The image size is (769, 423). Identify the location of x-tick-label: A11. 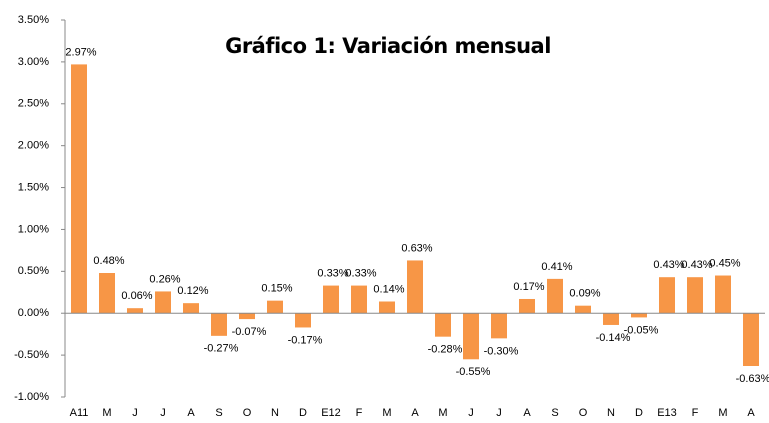
(79, 413).